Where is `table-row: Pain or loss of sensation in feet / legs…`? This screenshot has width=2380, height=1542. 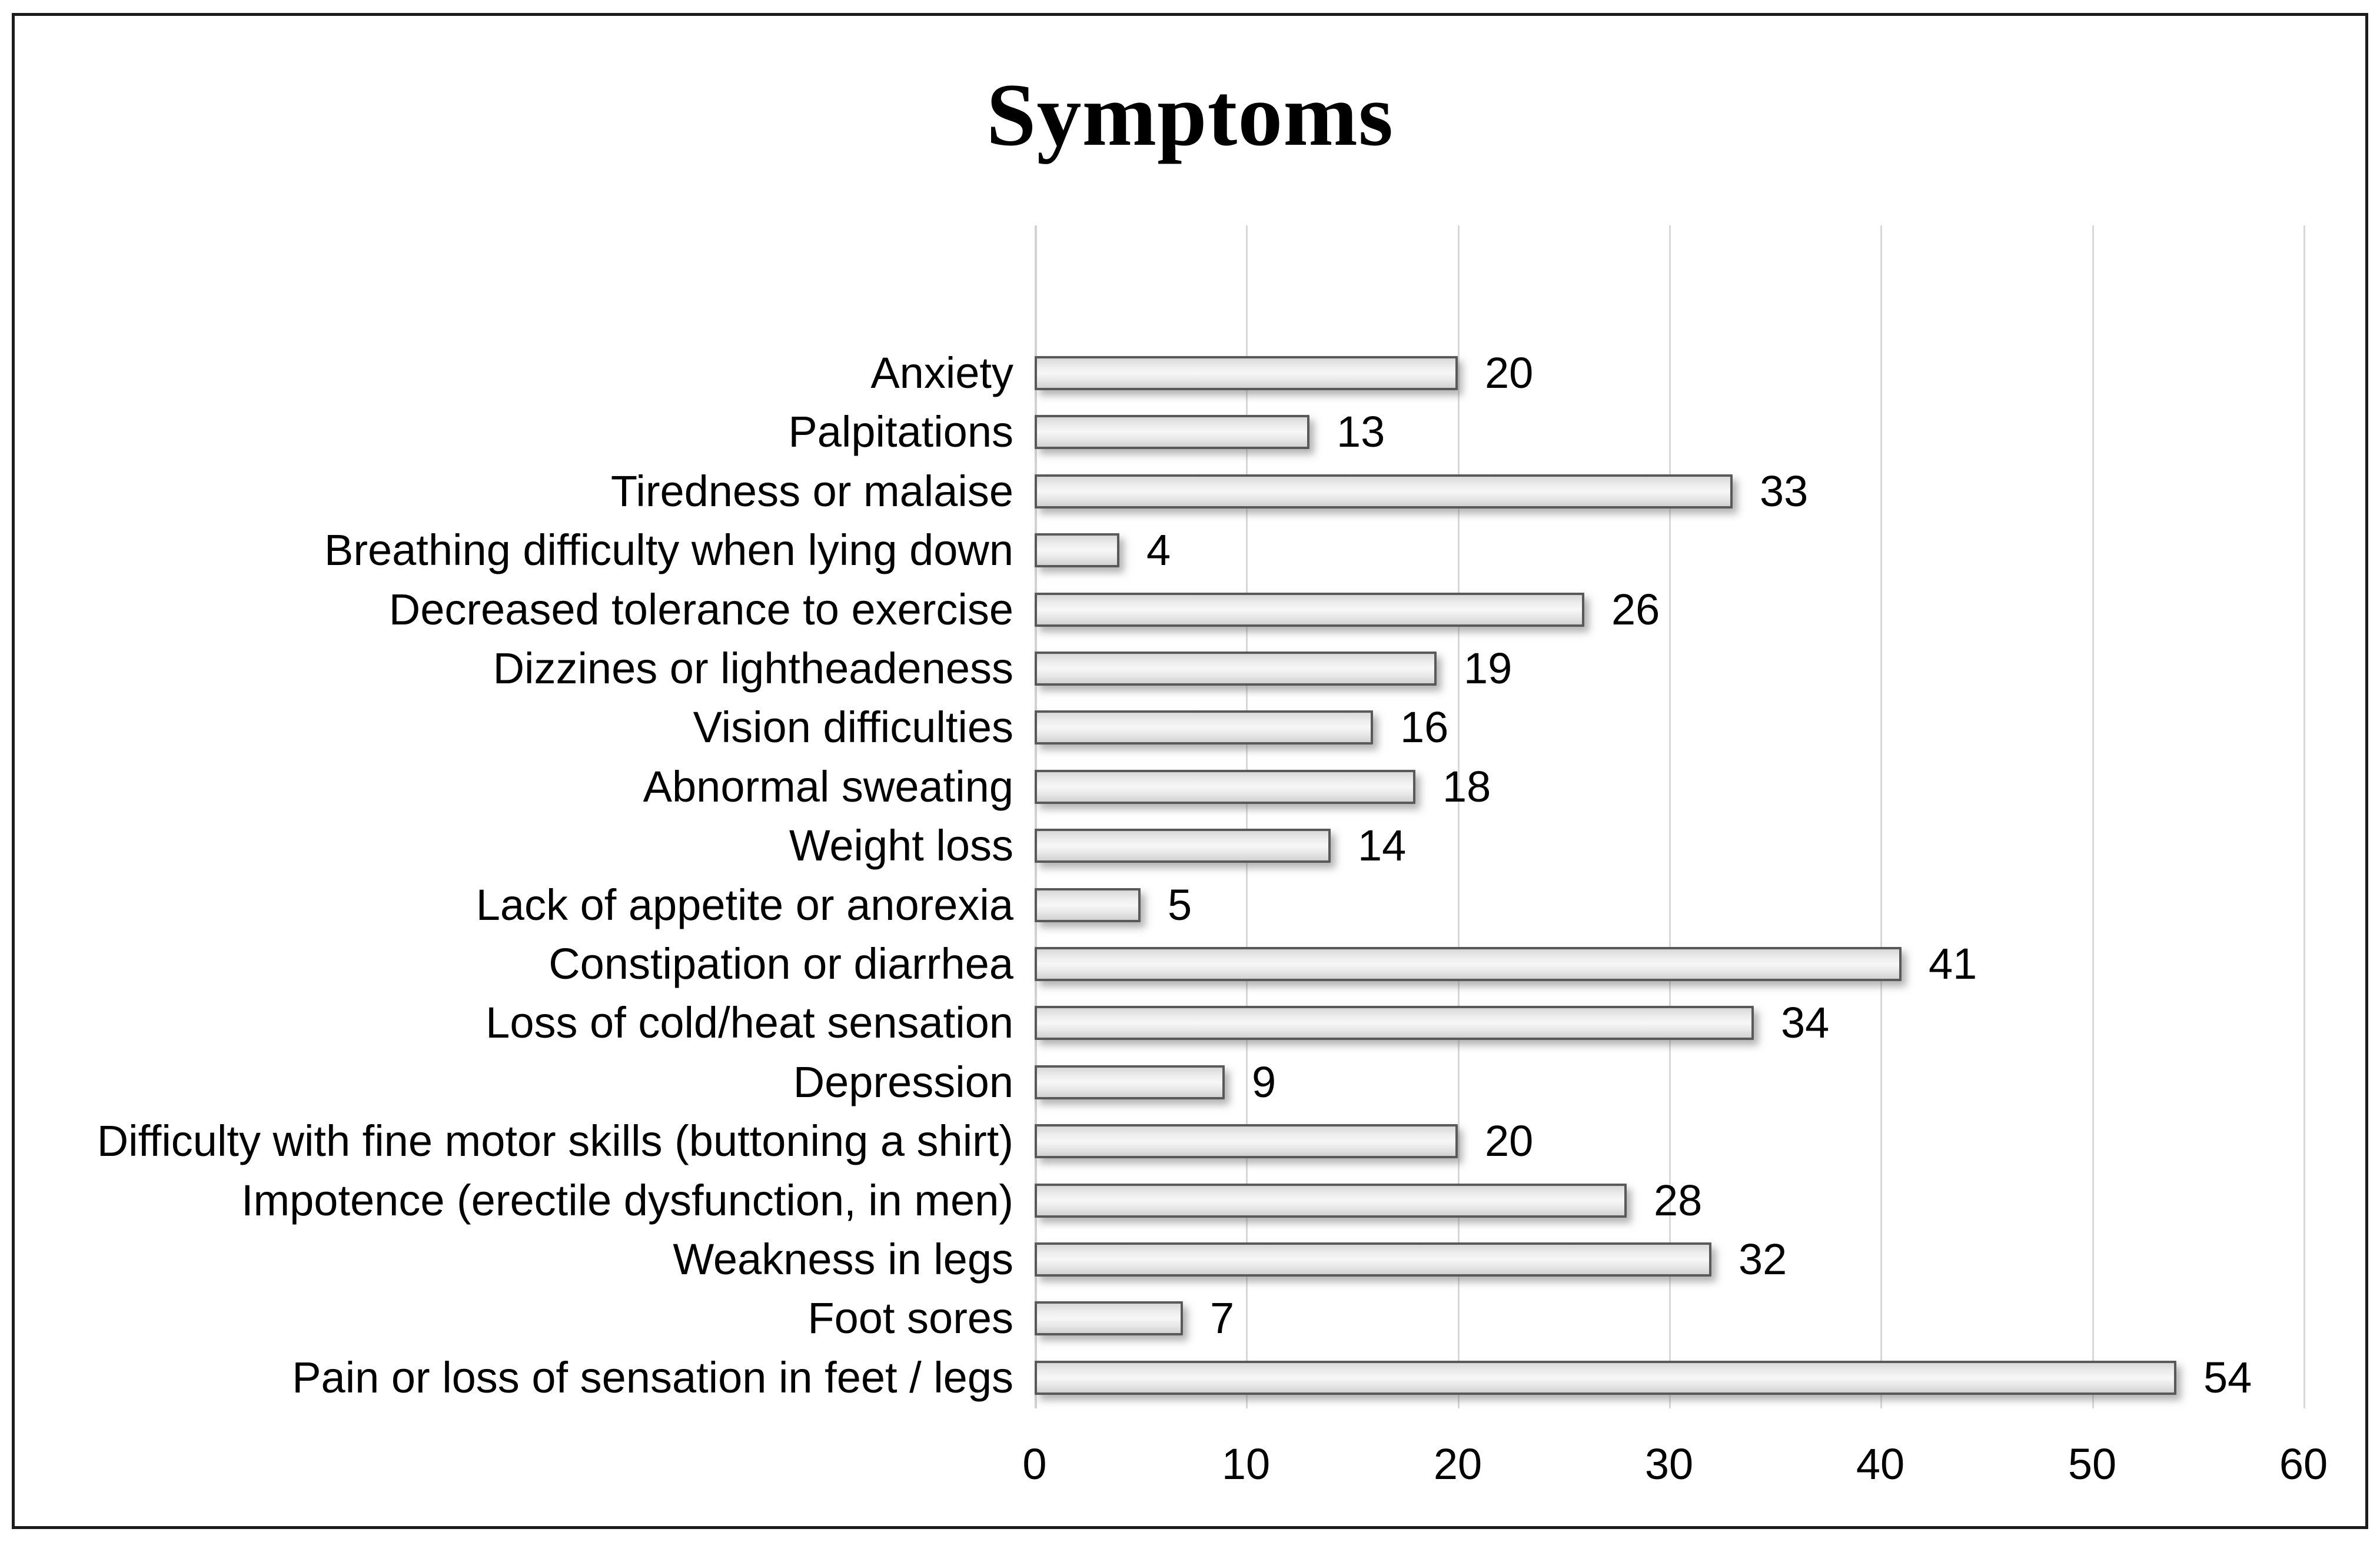
table-row: Pain or loss of sensation in feet / legs… is located at coordinates (1190, 1378).